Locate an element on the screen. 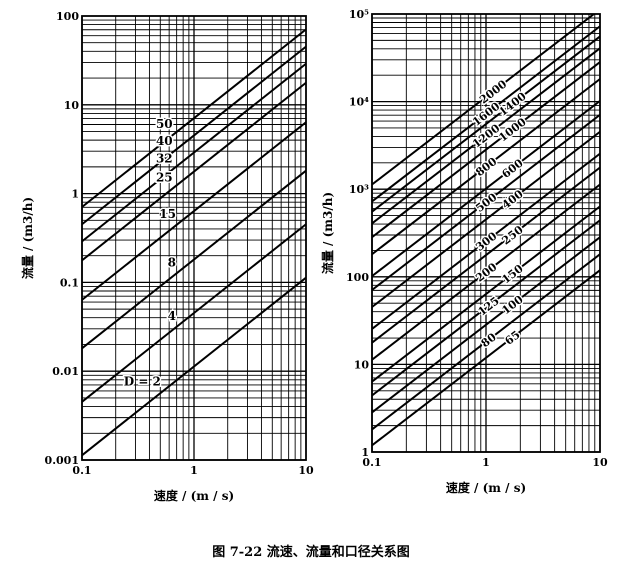 The height and width of the screenshot is (566, 622). y-tick-label: 0.001 is located at coordinates (62, 460).